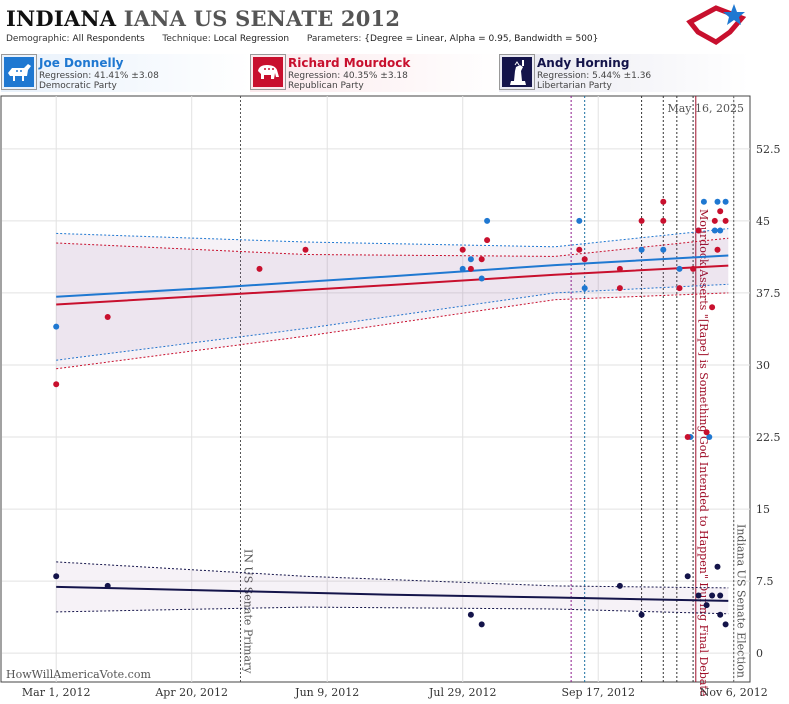 This screenshot has width=789, height=704. Describe the element at coordinates (734, 692) in the screenshot. I see `x-tick-label: Nov 6, 2012` at that location.